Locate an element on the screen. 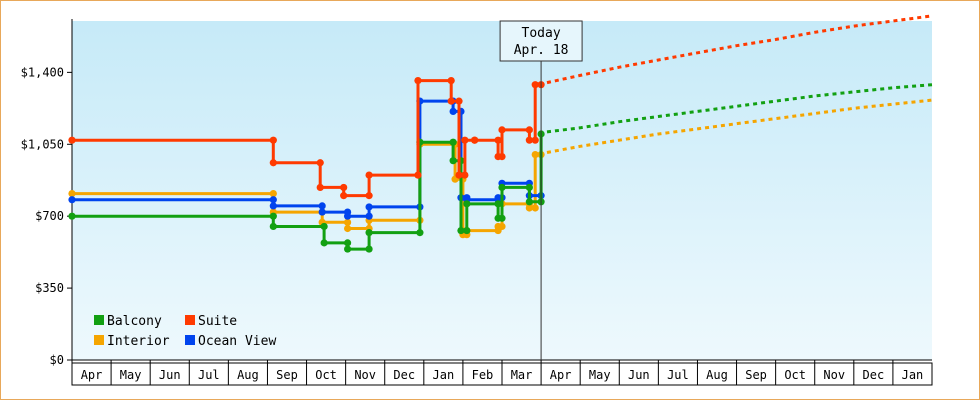  forecast-line-interior is located at coordinates (739, 126).